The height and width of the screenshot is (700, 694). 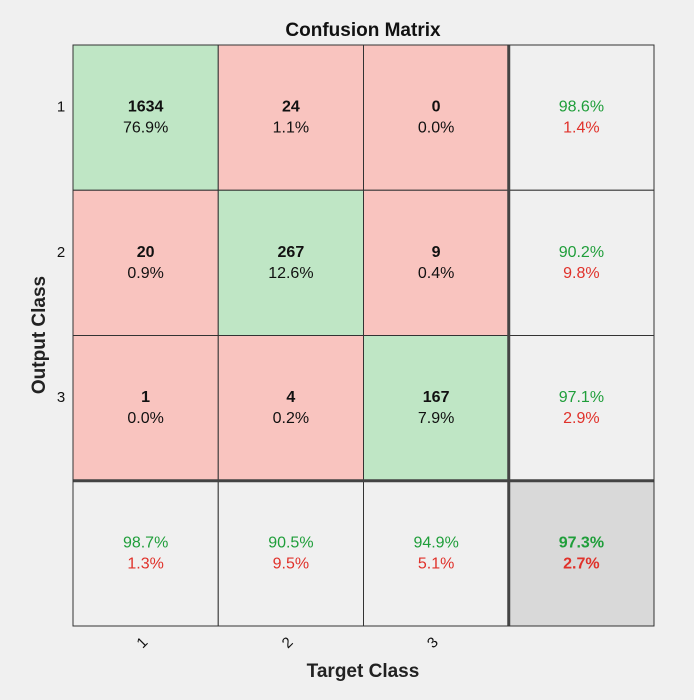 I want to click on cell-count: 0, so click(x=436, y=107).